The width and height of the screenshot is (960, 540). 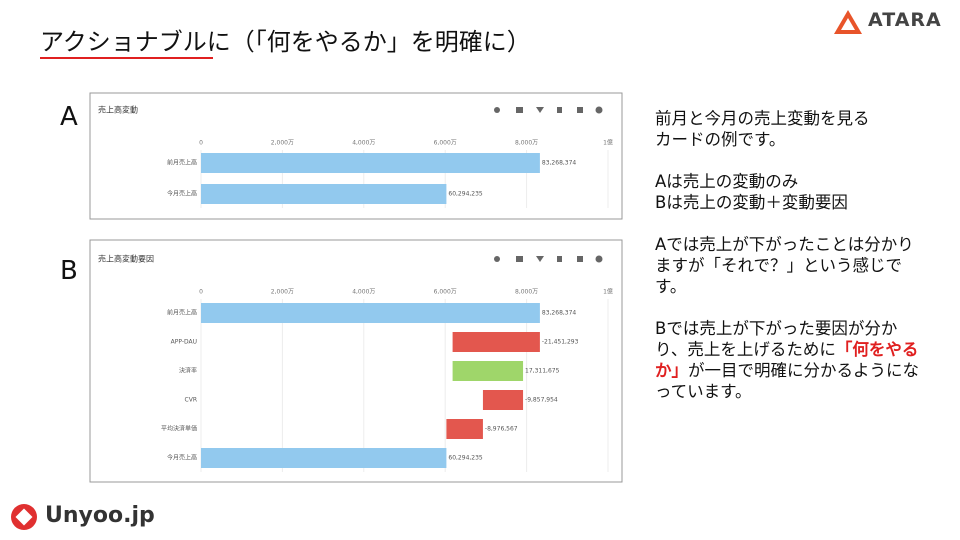 I want to click on y-tick-label: APP-DAU, so click(x=184, y=342).